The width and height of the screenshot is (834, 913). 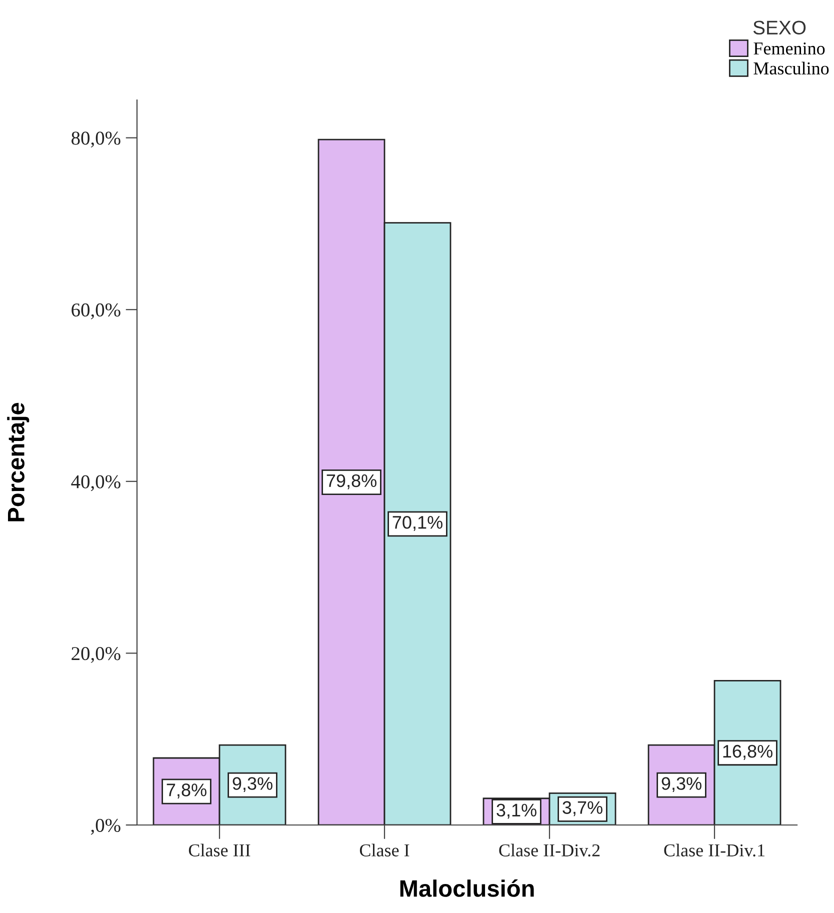 I want to click on x-tick-label: Clase I, so click(x=385, y=850).